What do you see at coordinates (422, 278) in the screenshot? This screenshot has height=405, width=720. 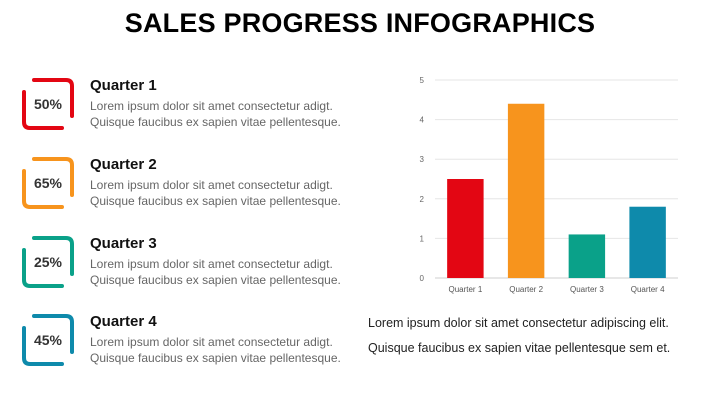 I see `y-tick-label: 0` at bounding box center [422, 278].